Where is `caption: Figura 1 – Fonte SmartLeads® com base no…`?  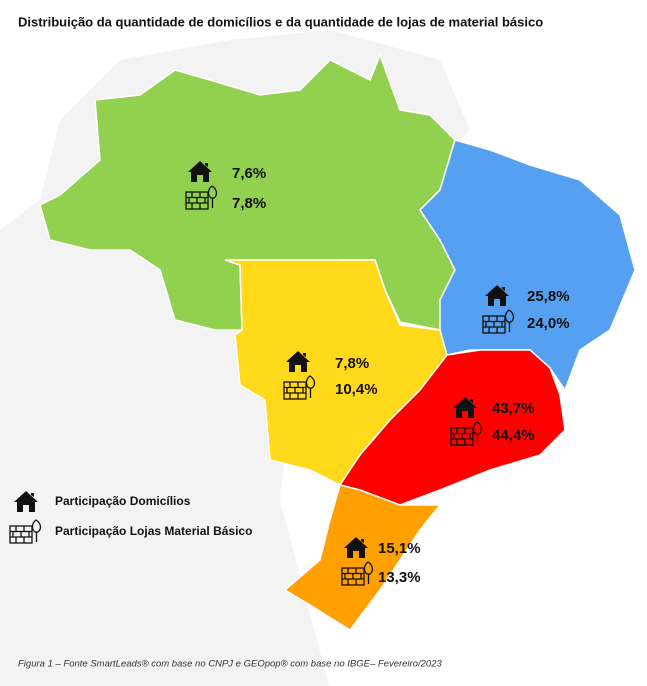
caption: Figura 1 – Fonte SmartLeads® com base no… is located at coordinates (230, 664).